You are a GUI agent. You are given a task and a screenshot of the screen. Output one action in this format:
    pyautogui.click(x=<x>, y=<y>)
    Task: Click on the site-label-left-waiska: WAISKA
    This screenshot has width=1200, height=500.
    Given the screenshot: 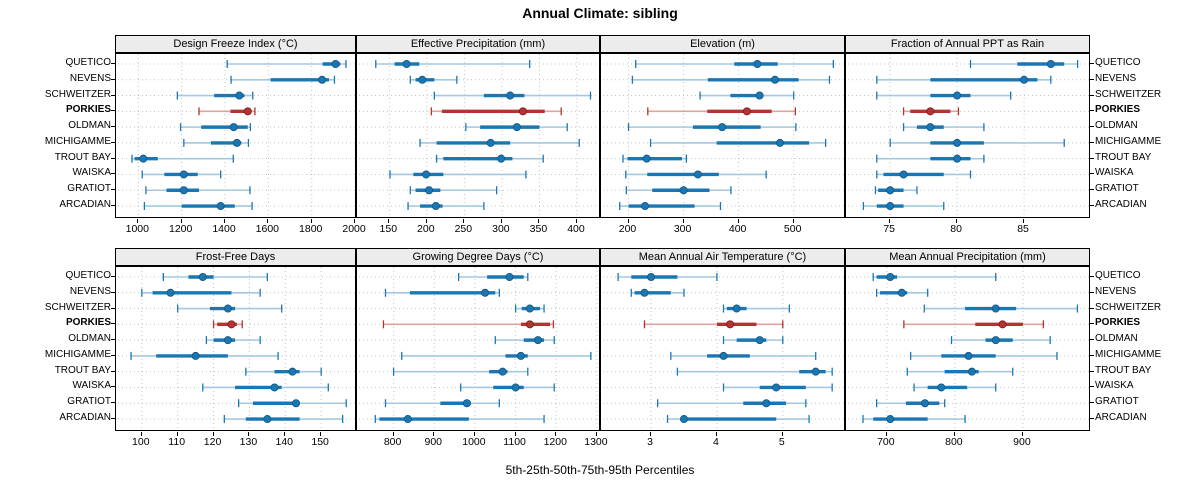 What is the action you would take?
    pyautogui.click(x=91, y=173)
    